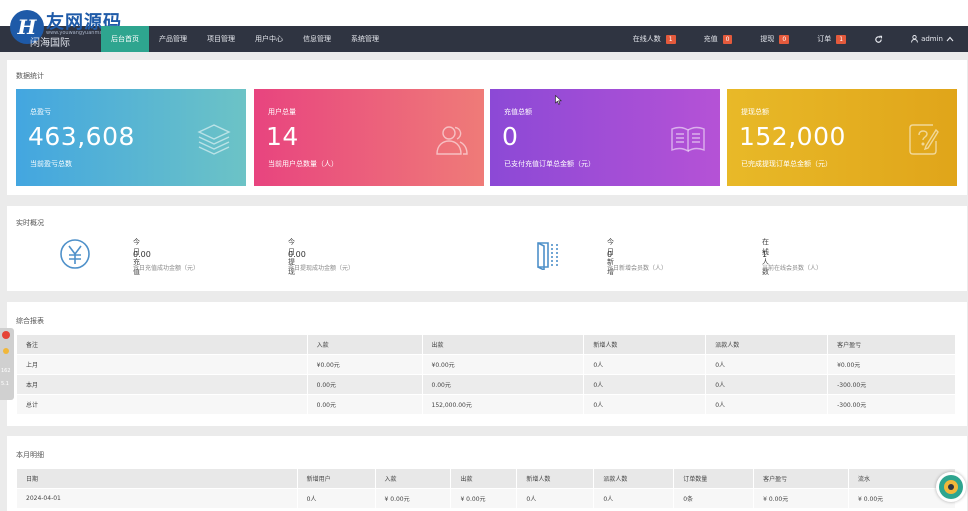 Image resolution: width=968 pixels, height=511 pixels. I want to click on recharge-label: 充值, so click(710, 39).